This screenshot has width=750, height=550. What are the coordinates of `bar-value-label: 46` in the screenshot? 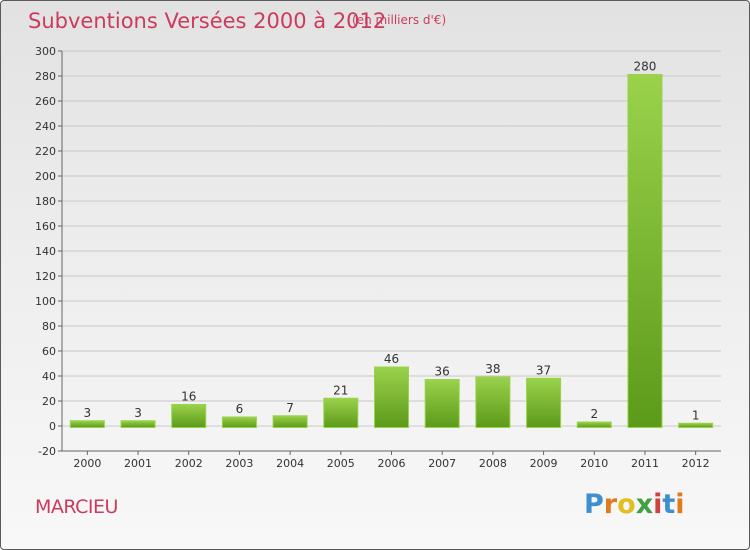 It's located at (391, 359).